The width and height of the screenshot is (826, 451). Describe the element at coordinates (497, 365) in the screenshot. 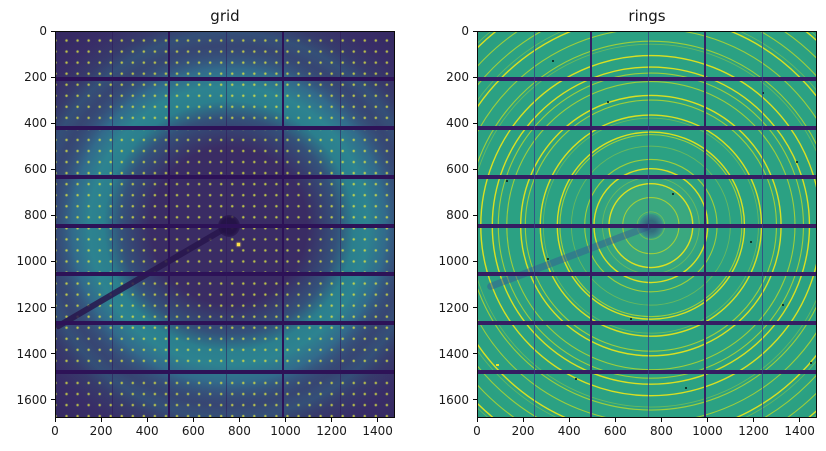

I see `bright-speck` at that location.